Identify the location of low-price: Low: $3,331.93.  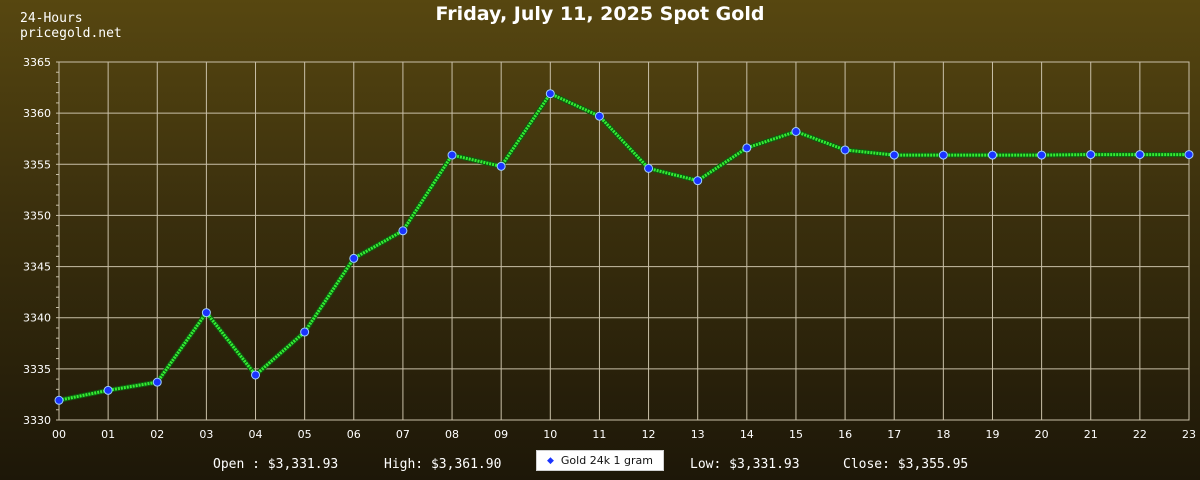
(745, 464).